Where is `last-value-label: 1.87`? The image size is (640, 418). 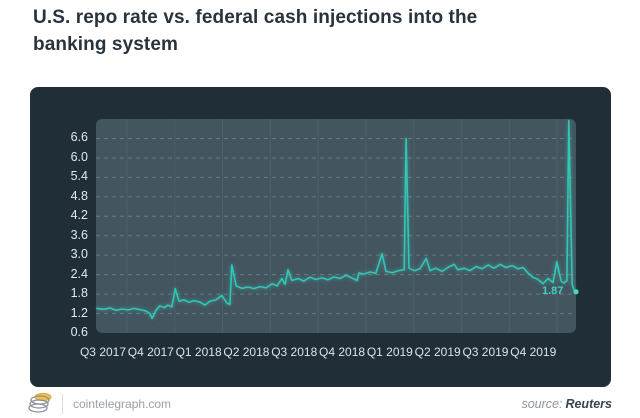
last-value-label: 1.87 is located at coordinates (553, 290).